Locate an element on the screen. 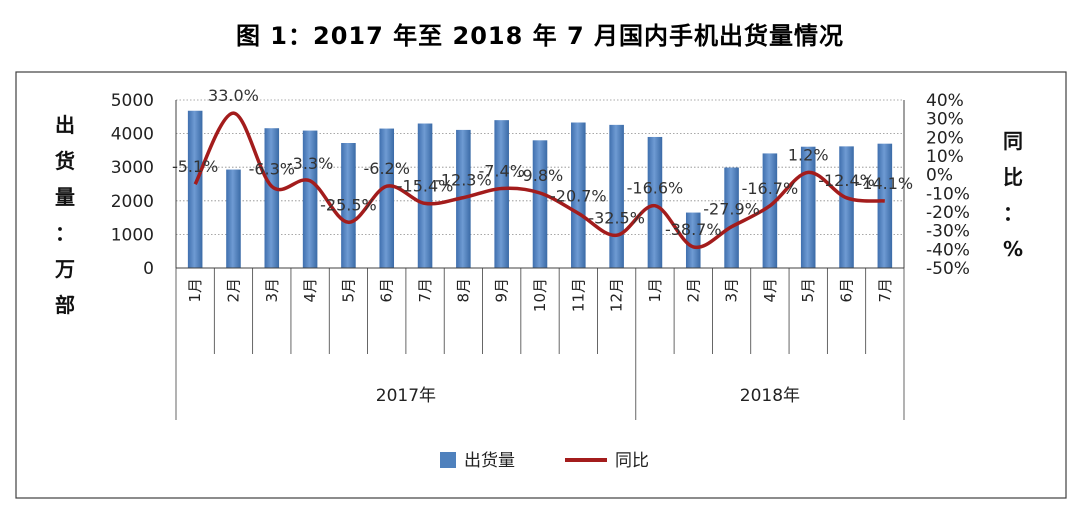 The width and height of the screenshot is (1080, 521). legend-label-line: 同比 is located at coordinates (632, 461).